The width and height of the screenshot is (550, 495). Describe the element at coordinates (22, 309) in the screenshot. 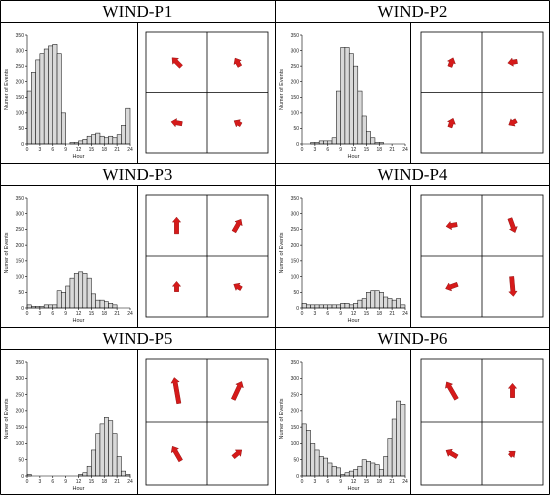

I see `y-tick-label: 0` at that location.